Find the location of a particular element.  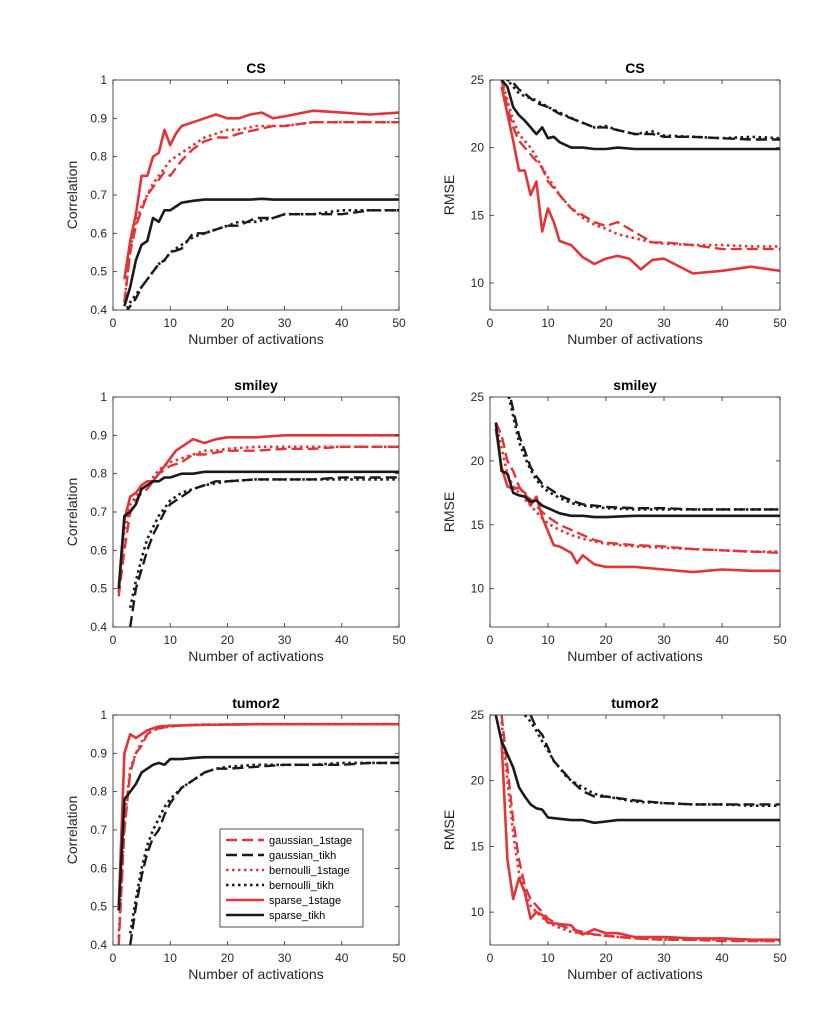

y-tick-label: 15 is located at coordinates (478, 215).